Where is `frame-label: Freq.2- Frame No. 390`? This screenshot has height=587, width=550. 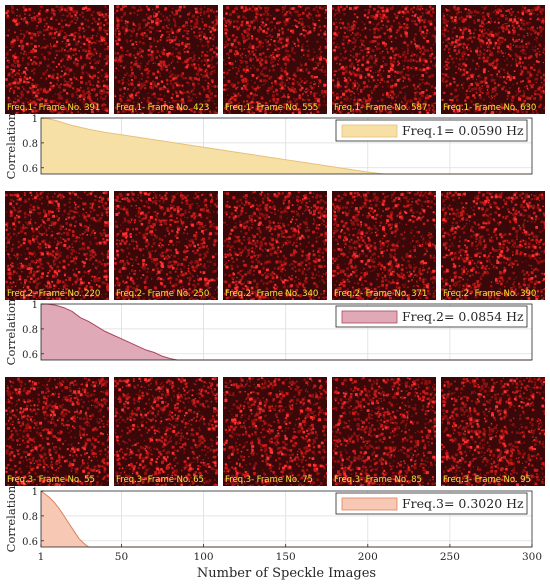 frame-label: Freq.2- Frame No. 390 is located at coordinates (490, 294).